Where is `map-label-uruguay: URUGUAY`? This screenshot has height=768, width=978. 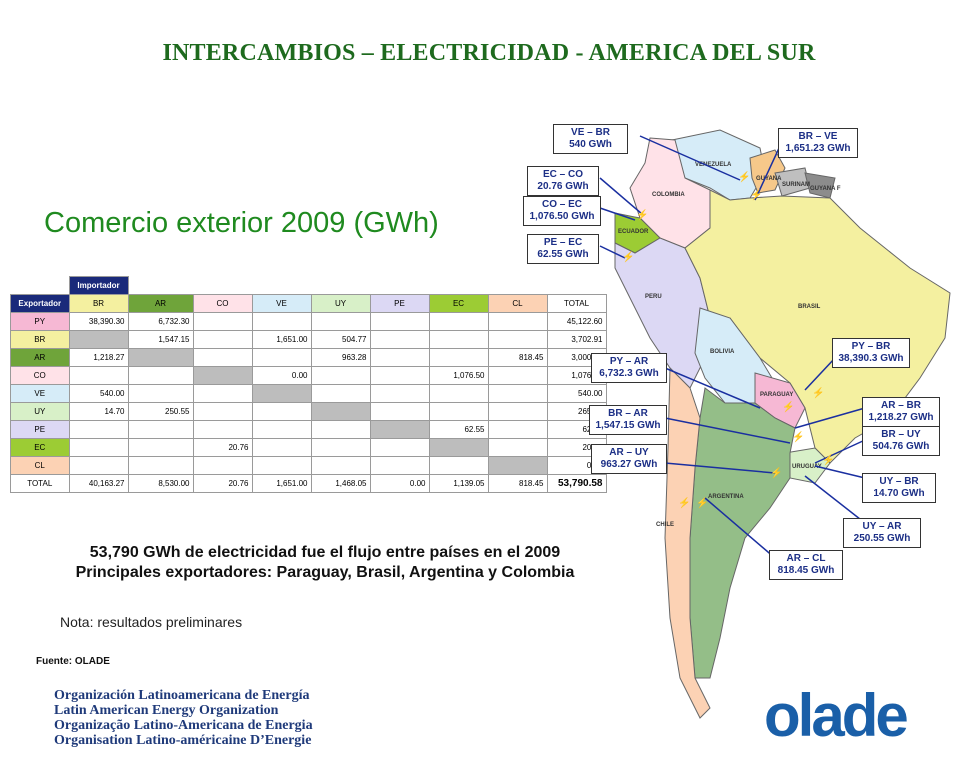
map-label-uruguay: URUGUAY is located at coordinates (807, 467).